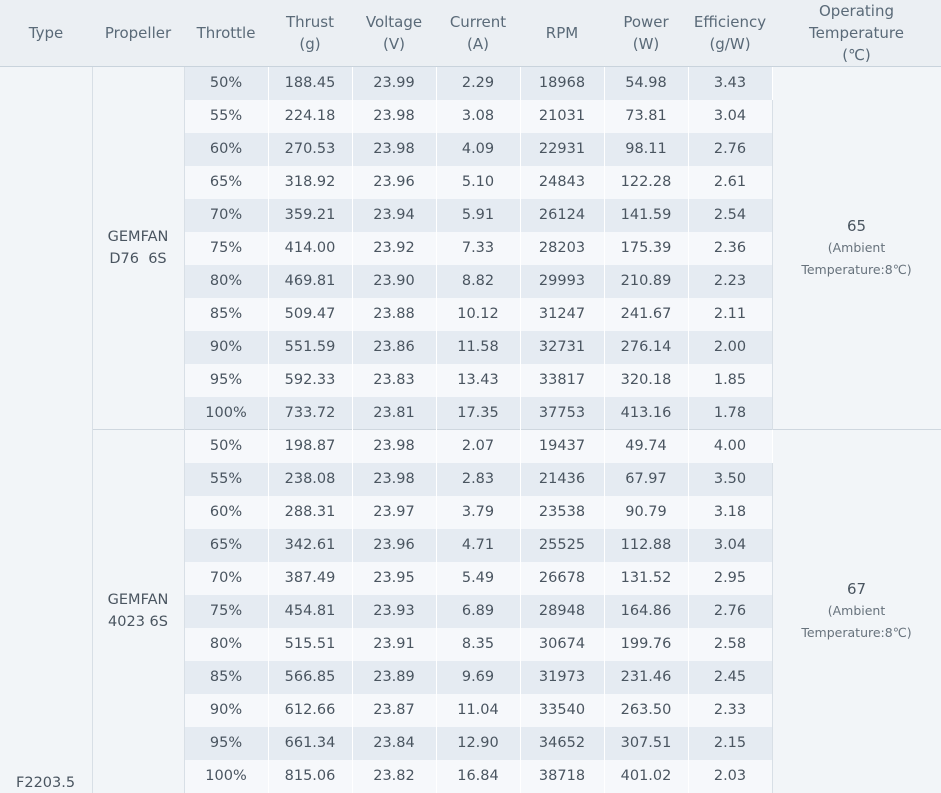 The width and height of the screenshot is (941, 793). I want to click on efficiency-cell: 3.04, so click(730, 116).